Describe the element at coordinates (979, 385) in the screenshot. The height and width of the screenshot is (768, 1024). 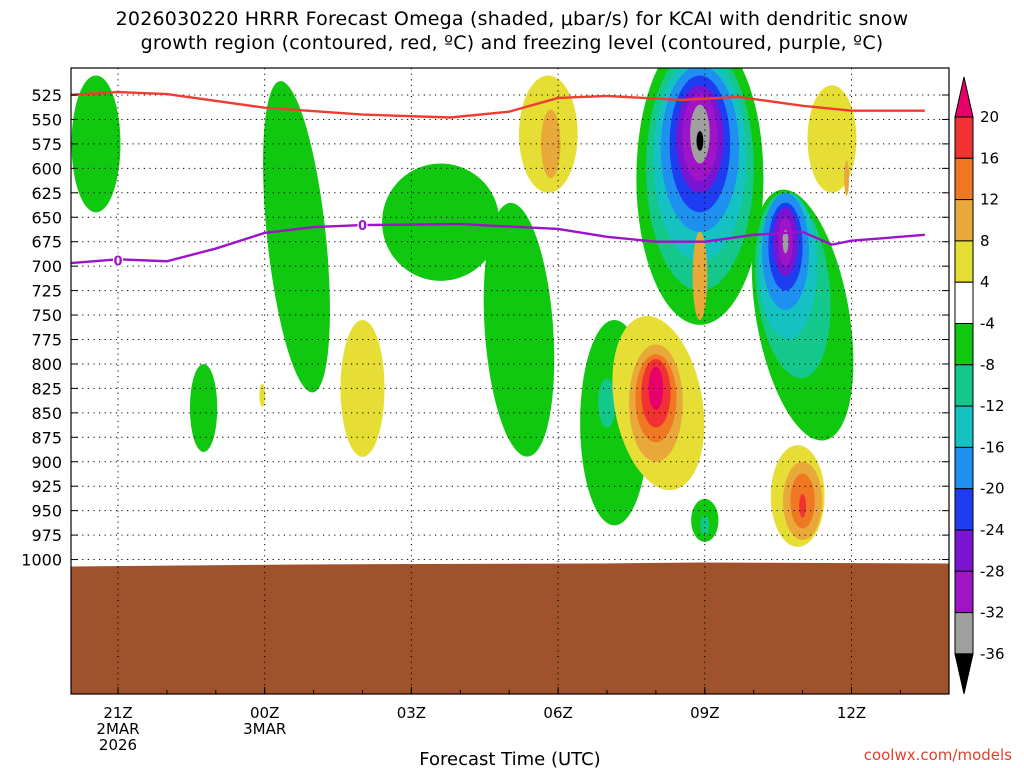
I see `colorbar: 20 16 12 8 4 -4 -8 -12 -16 -20 -24 -28 -32 -36` at that location.